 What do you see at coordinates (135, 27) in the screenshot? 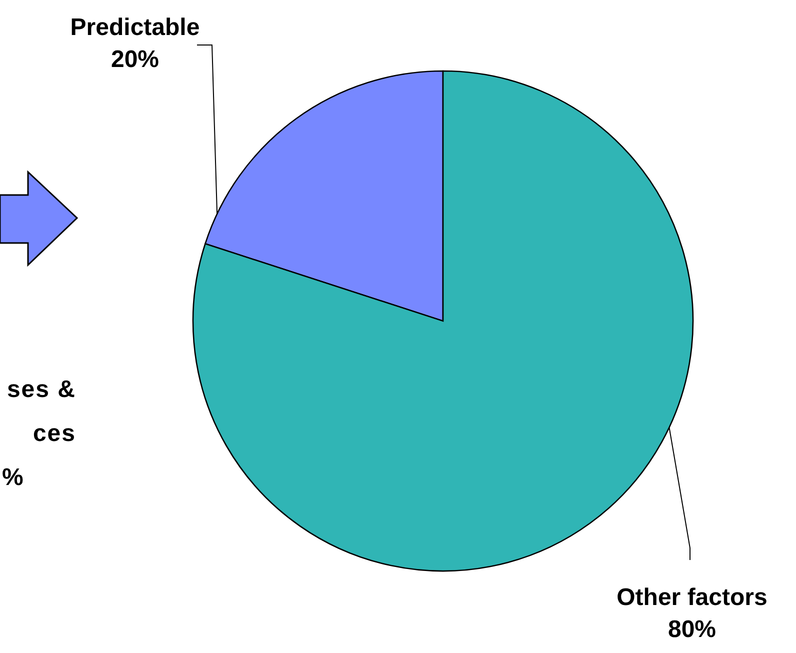
I see `slice-label: Predictable` at bounding box center [135, 27].